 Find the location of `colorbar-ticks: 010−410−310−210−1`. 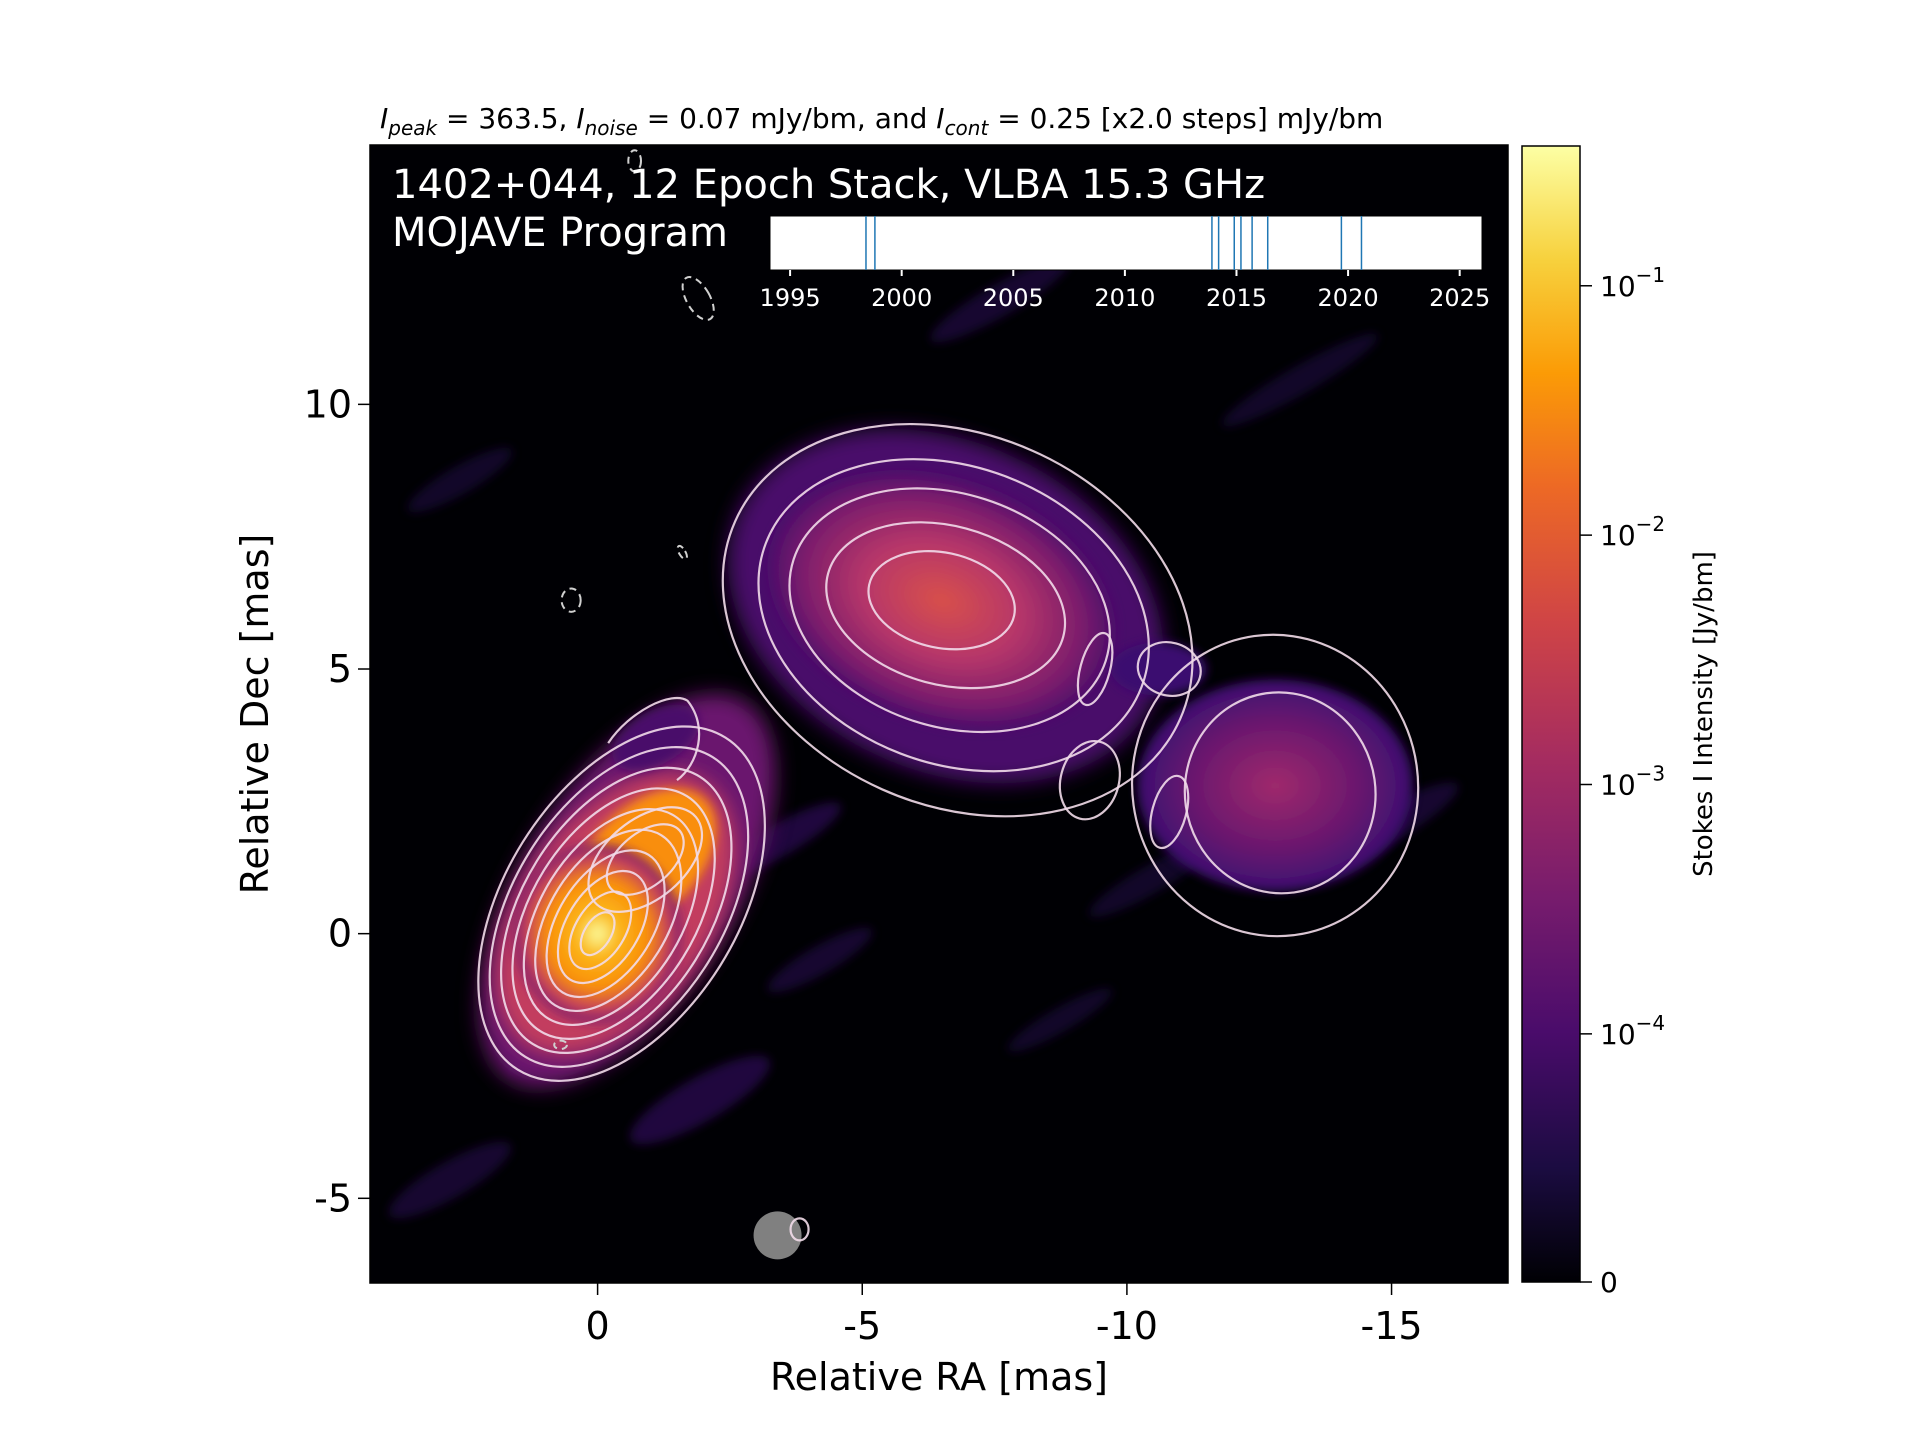

colorbar-ticks: 010−410−310−210−1 is located at coordinates (1622, 781).